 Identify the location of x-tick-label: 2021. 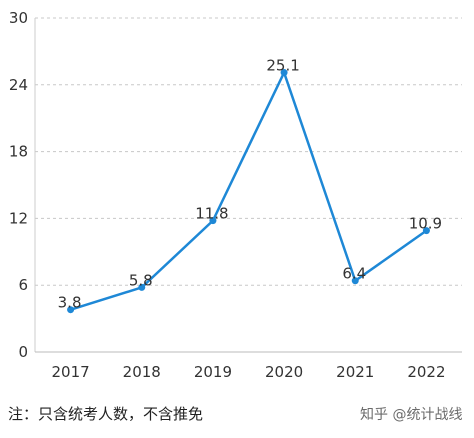
(355, 372).